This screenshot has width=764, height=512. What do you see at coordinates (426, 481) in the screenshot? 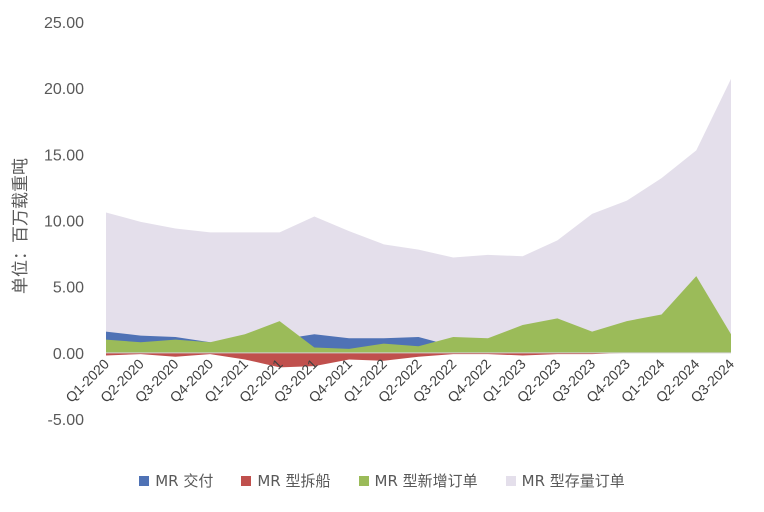
I see `legend-label: MR 型新增订单` at bounding box center [426, 481].